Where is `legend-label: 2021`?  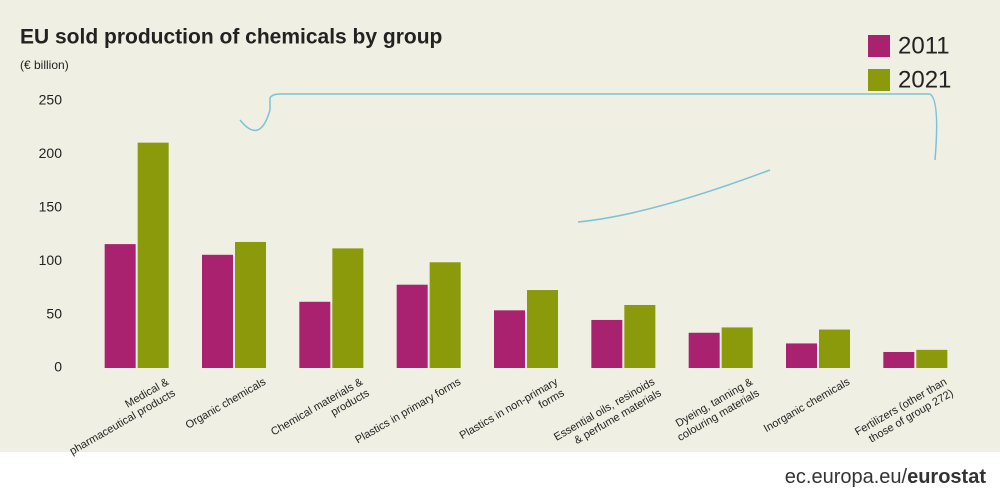
legend-label: 2021 is located at coordinates (924, 79).